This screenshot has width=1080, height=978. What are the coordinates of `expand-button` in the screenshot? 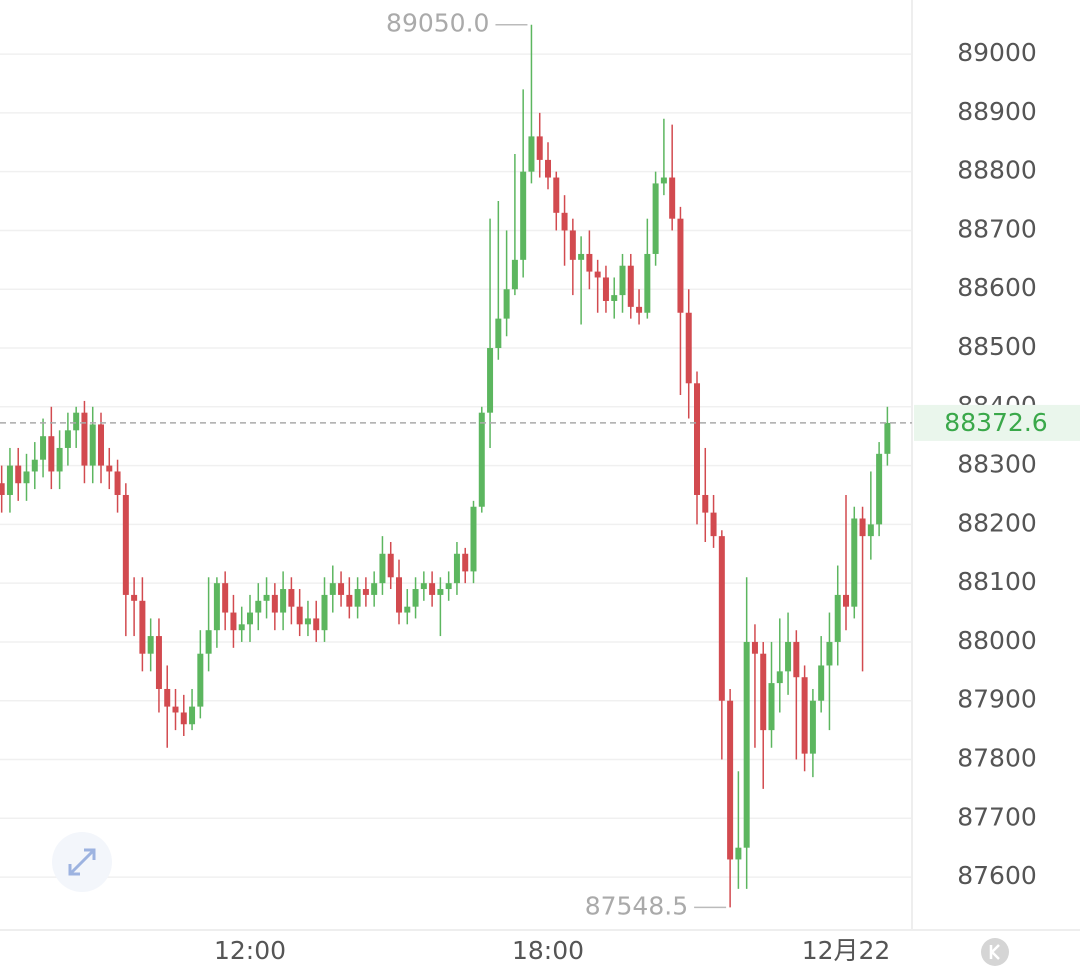 It's located at (82, 862).